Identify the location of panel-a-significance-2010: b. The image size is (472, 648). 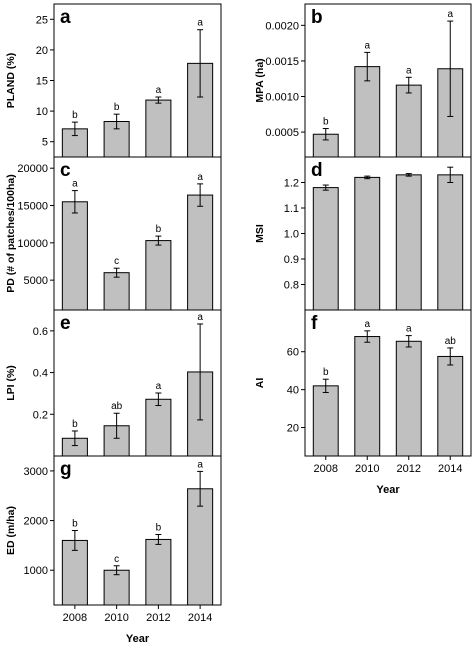
(117, 107).